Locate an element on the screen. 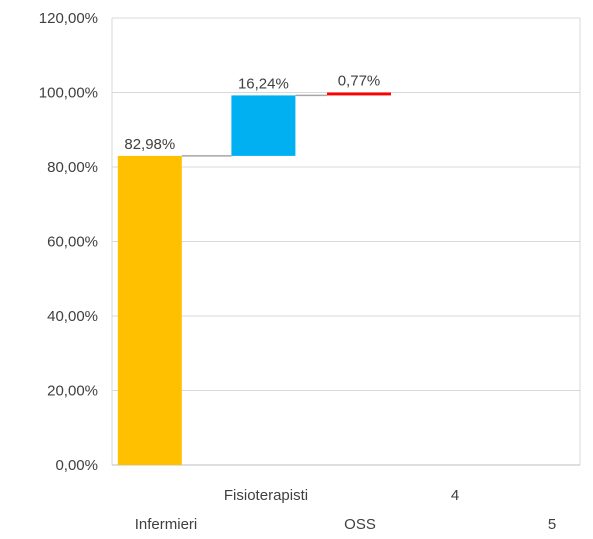 The image size is (593, 539). y-tick-label: 20,00% is located at coordinates (72, 391).